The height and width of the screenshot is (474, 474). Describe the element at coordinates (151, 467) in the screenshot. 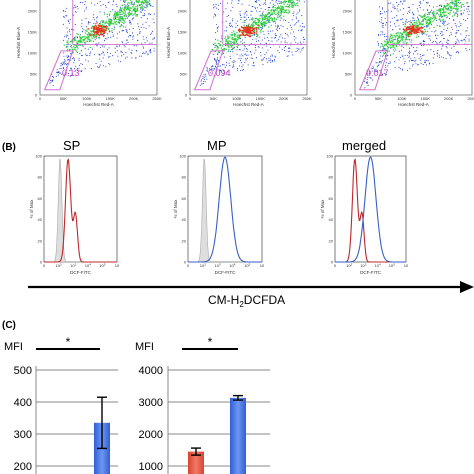

I see `y-tick-label: 1000` at that location.